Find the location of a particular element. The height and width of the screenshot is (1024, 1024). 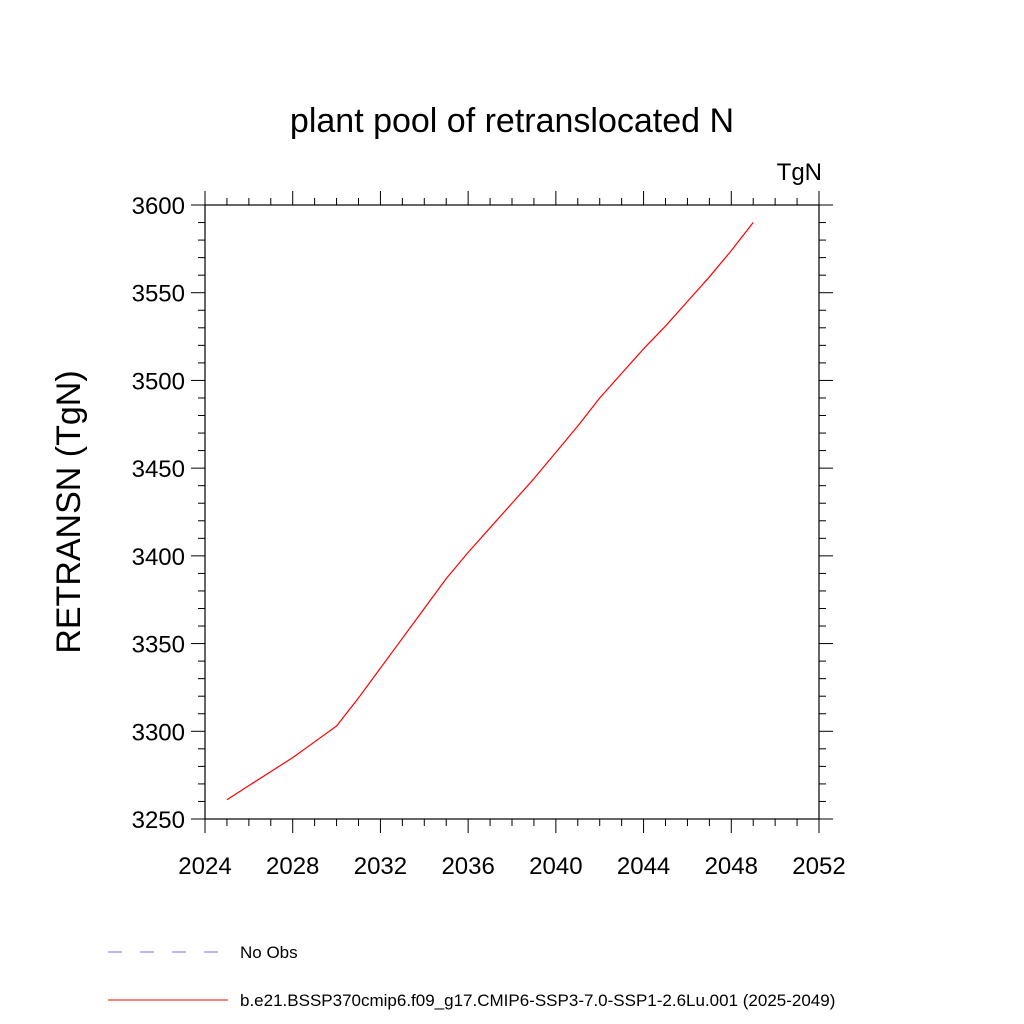

x-tick-label: 2024 is located at coordinates (204, 866).